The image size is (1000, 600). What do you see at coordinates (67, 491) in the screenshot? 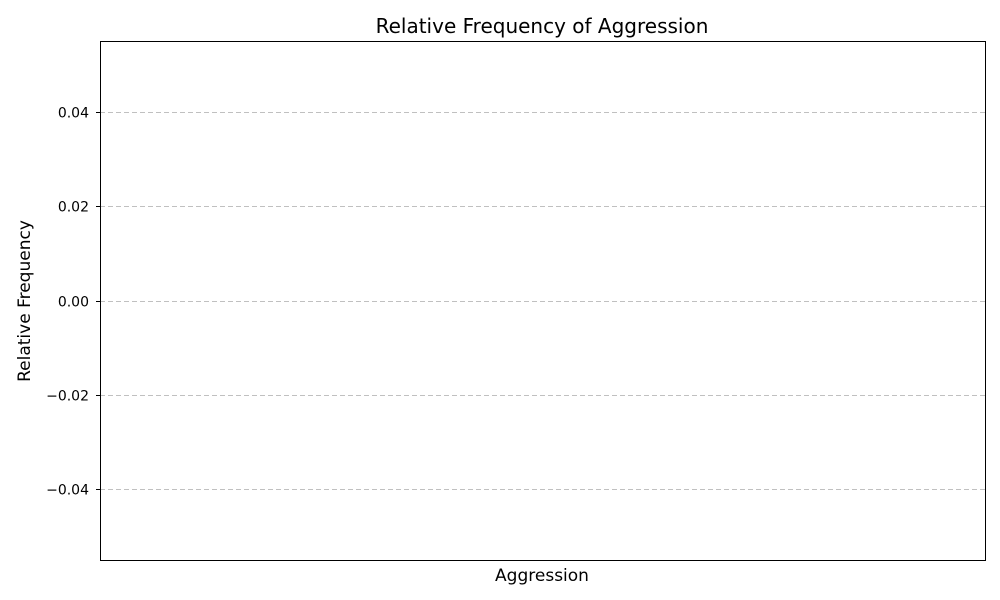
I see `y-tick-label: −0.04` at bounding box center [67, 491].